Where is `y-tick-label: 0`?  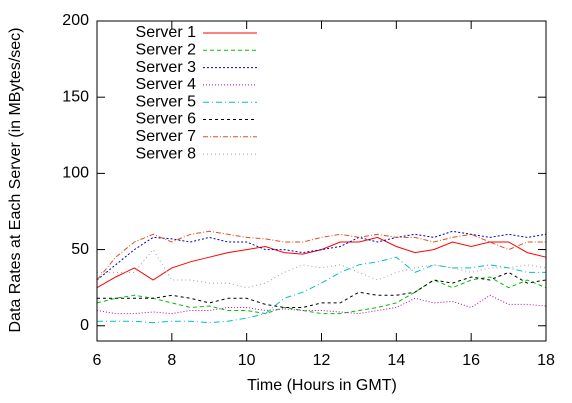 y-tick-label: 0 is located at coordinates (84, 325).